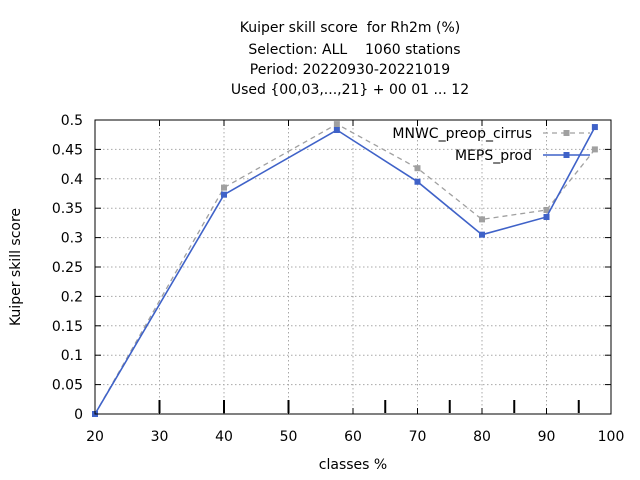  Describe the element at coordinates (78, 415) in the screenshot. I see `y-tick-label: 0` at that location.